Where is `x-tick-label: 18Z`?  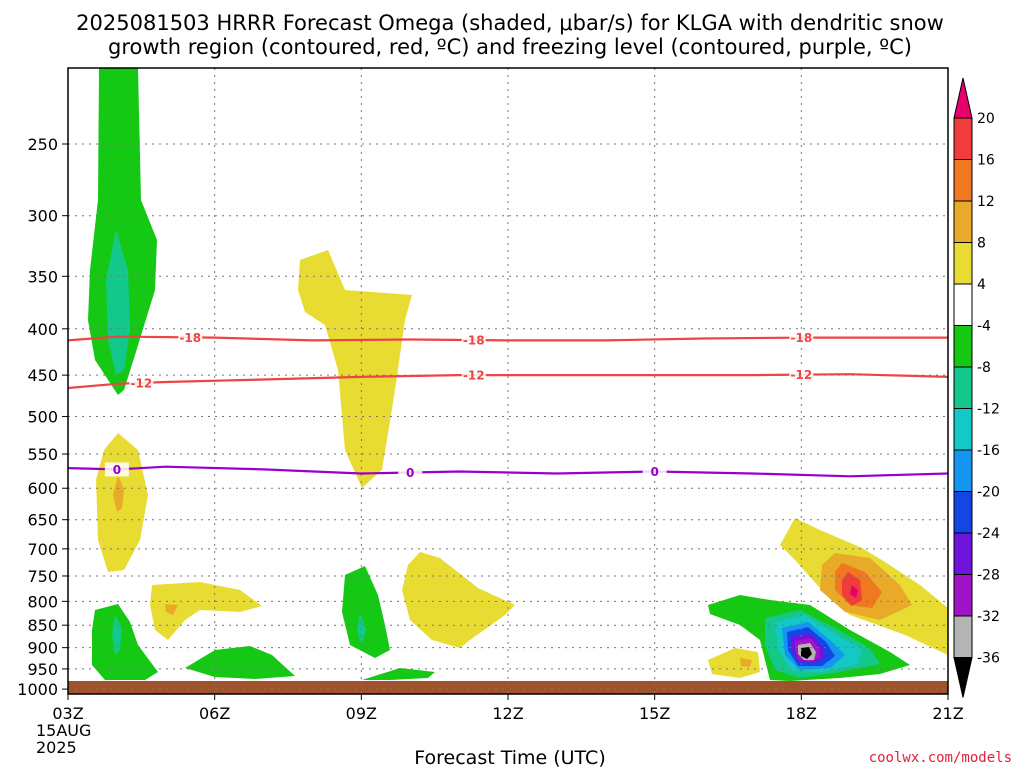
x-tick-label: 18Z is located at coordinates (801, 713).